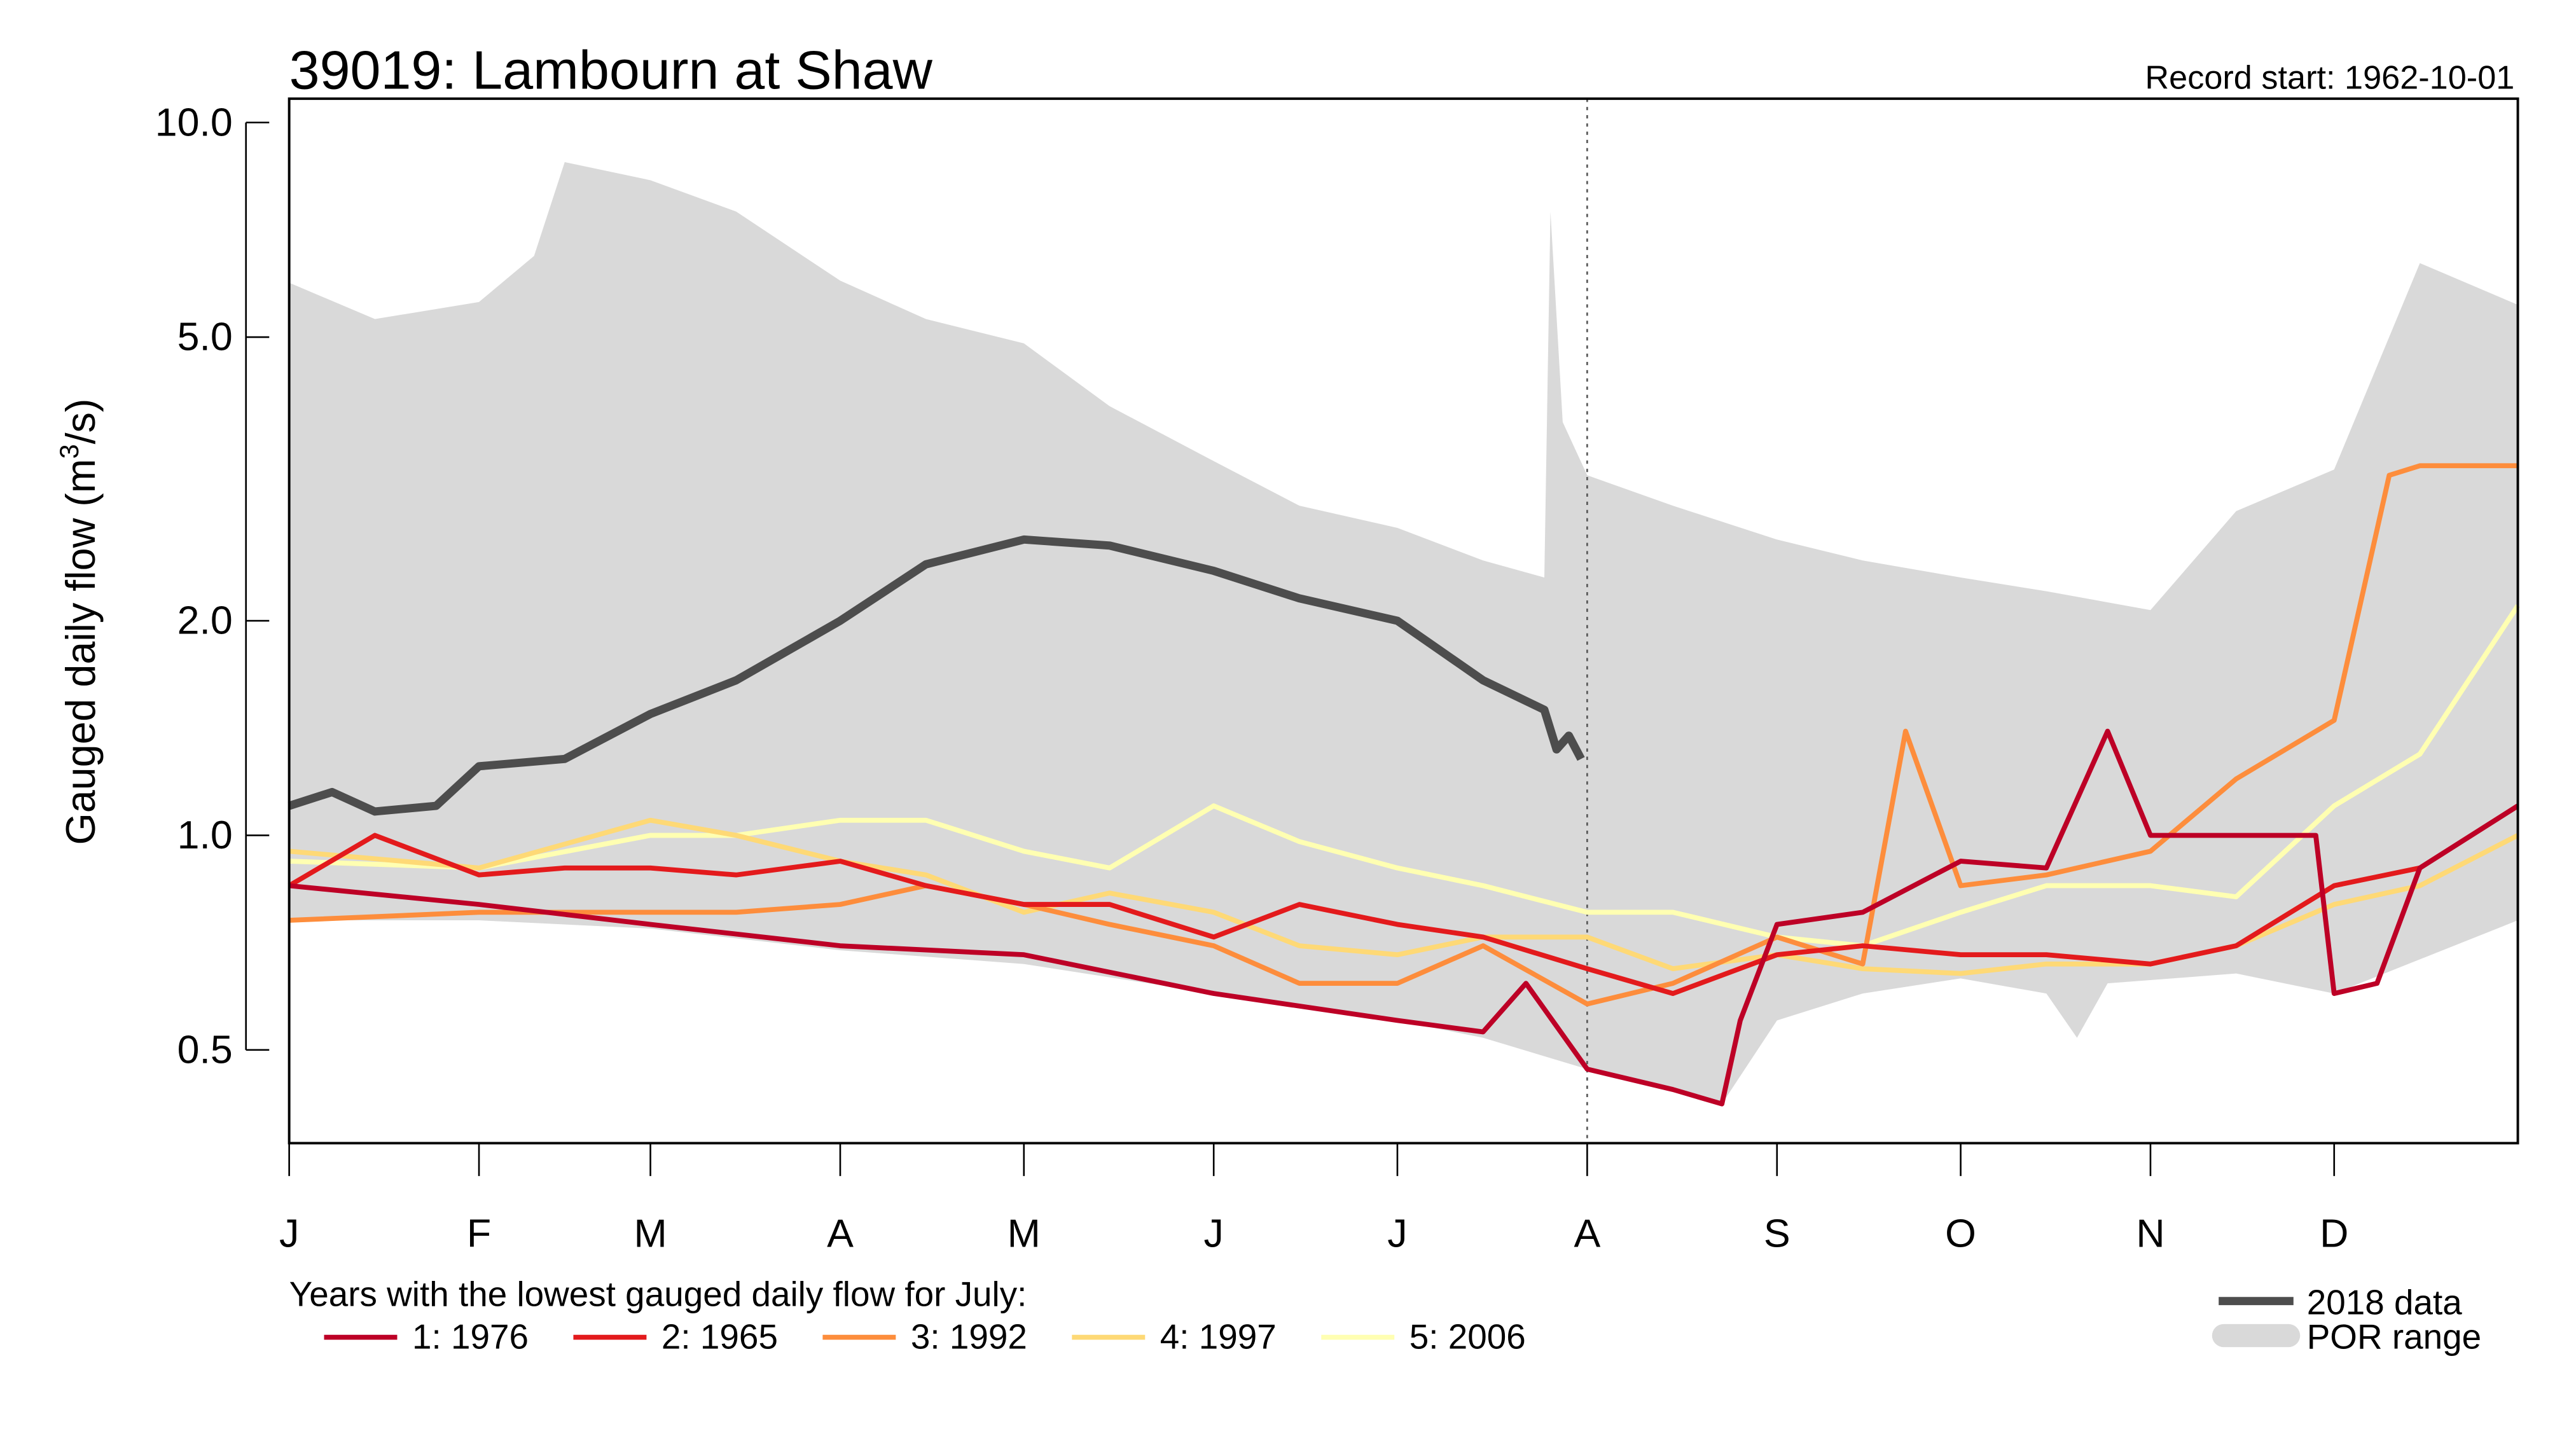 This screenshot has width=2576, height=1431. Describe the element at coordinates (969, 1337) in the screenshot. I see `legend-label: 3: 1992` at that location.